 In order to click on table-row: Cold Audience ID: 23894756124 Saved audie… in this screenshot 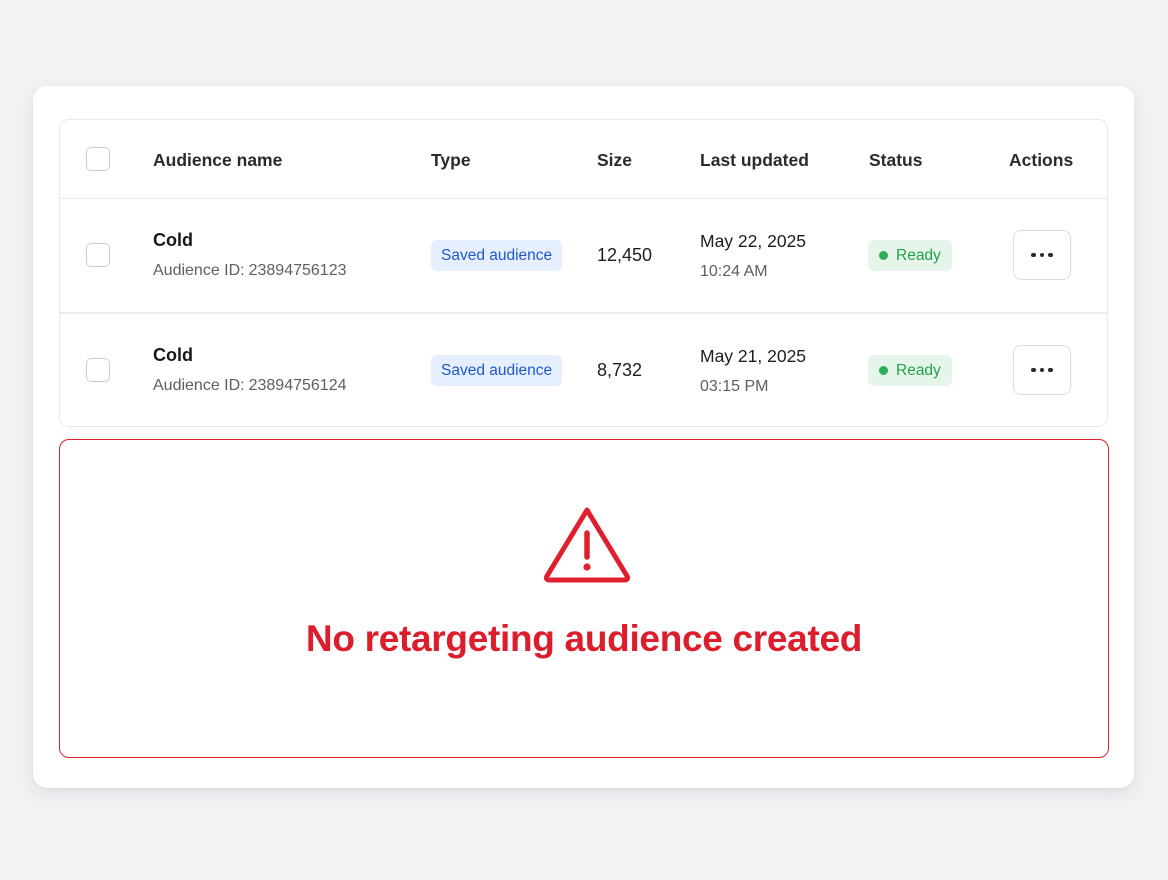, I will do `click(583, 370)`.